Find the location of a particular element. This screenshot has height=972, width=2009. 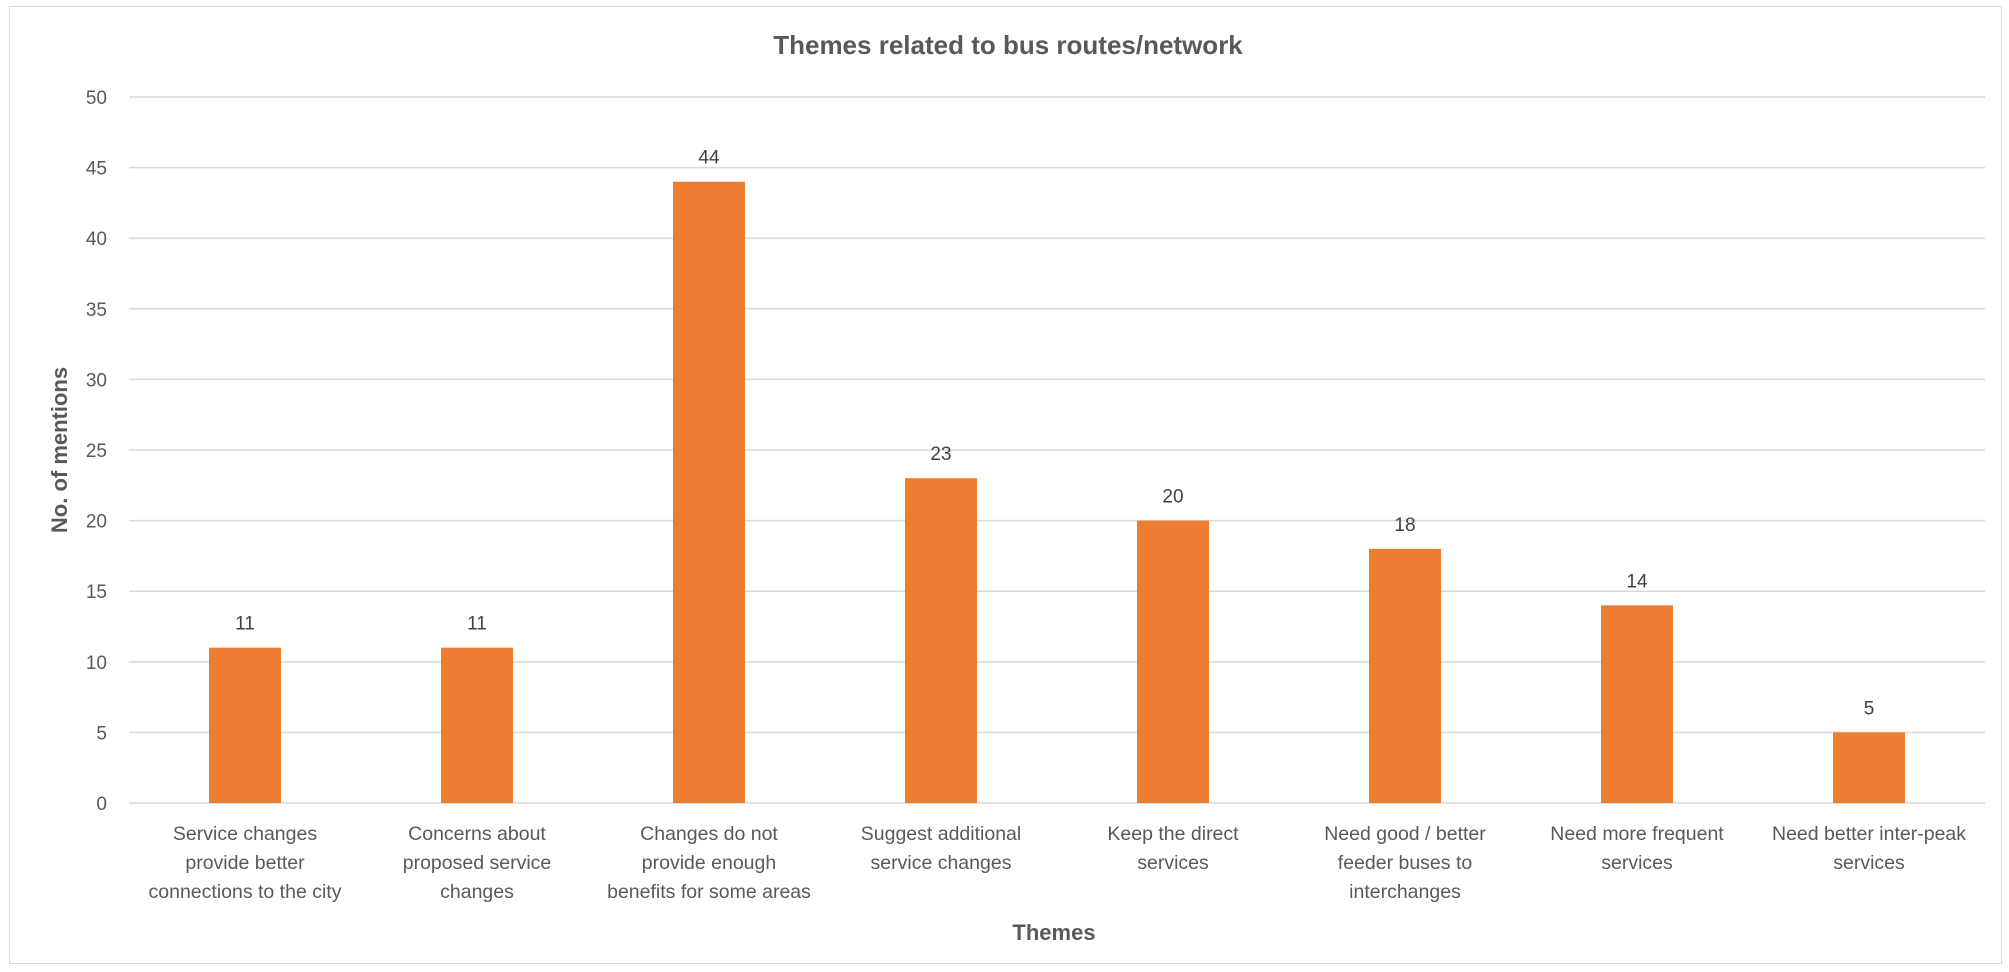

y-tick-label: 30 is located at coordinates (96, 380).